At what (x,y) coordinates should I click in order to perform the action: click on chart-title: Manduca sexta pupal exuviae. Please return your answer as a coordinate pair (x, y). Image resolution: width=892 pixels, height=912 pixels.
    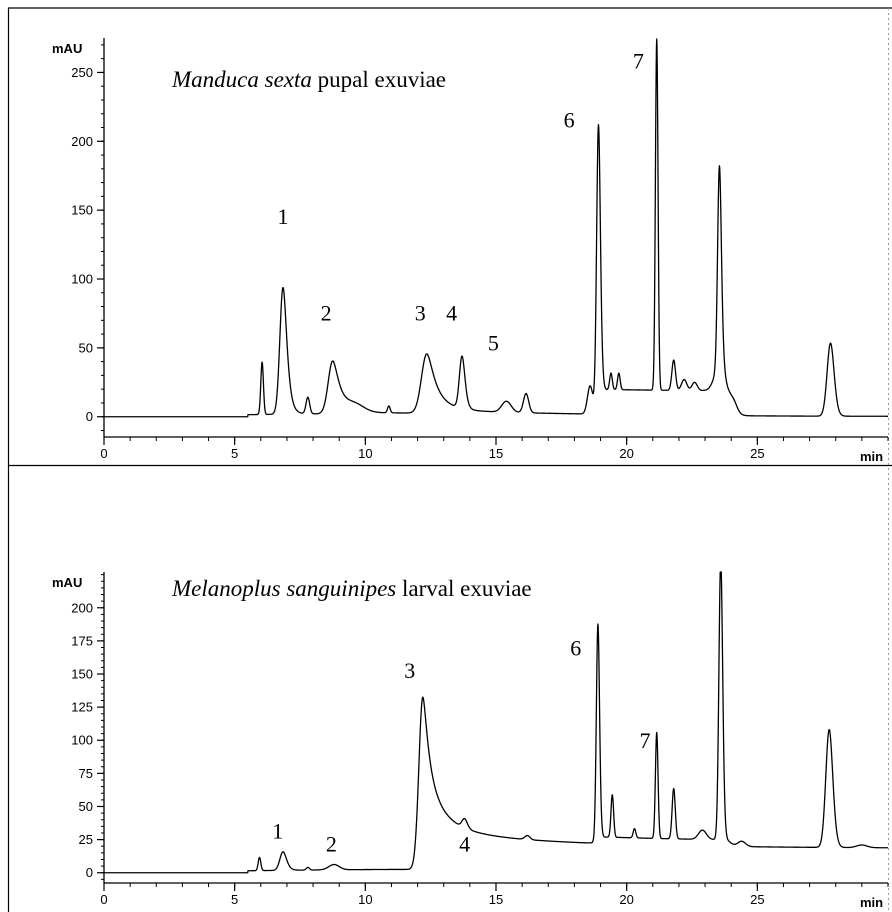
    Looking at the image, I should click on (308, 79).